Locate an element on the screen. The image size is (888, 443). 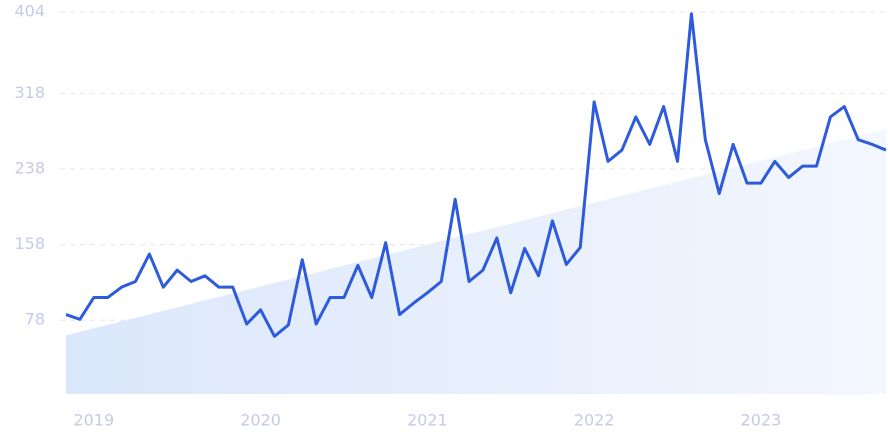
x-tick-label: 2022 is located at coordinates (594, 420).